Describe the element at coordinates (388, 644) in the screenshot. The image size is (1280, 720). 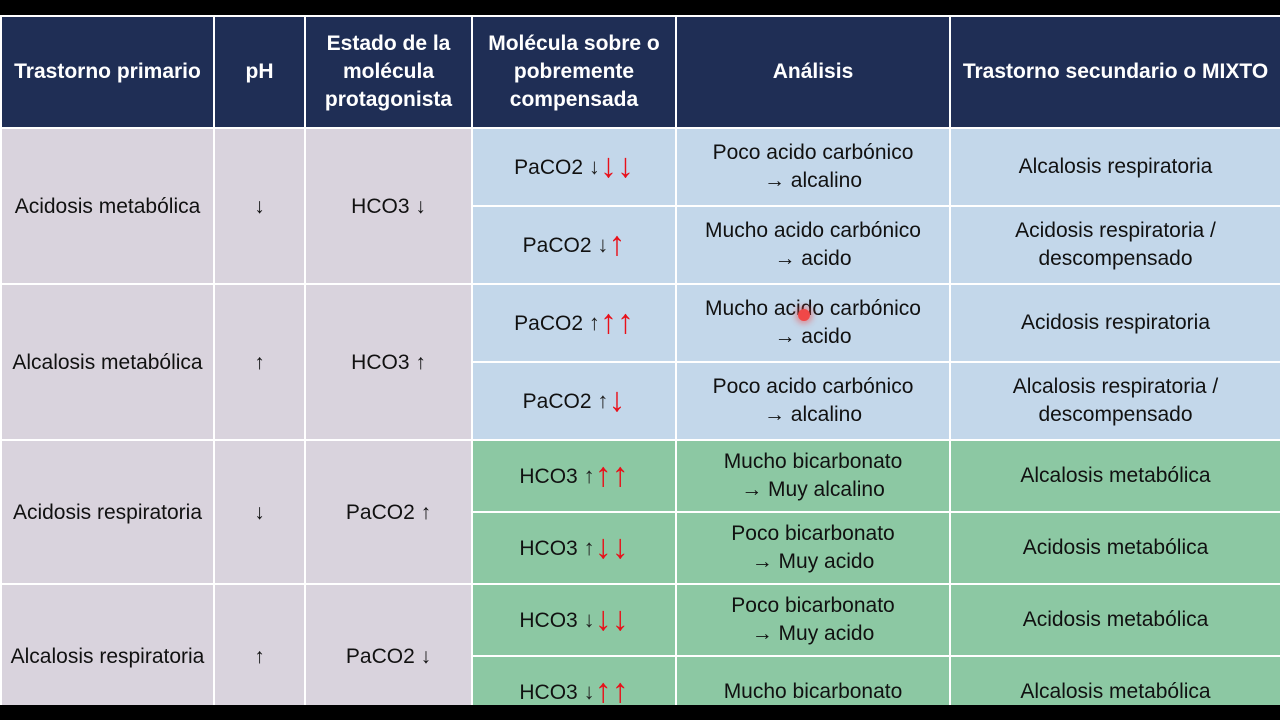
I see `molecule-state-cell: PaCO2 ↓` at that location.